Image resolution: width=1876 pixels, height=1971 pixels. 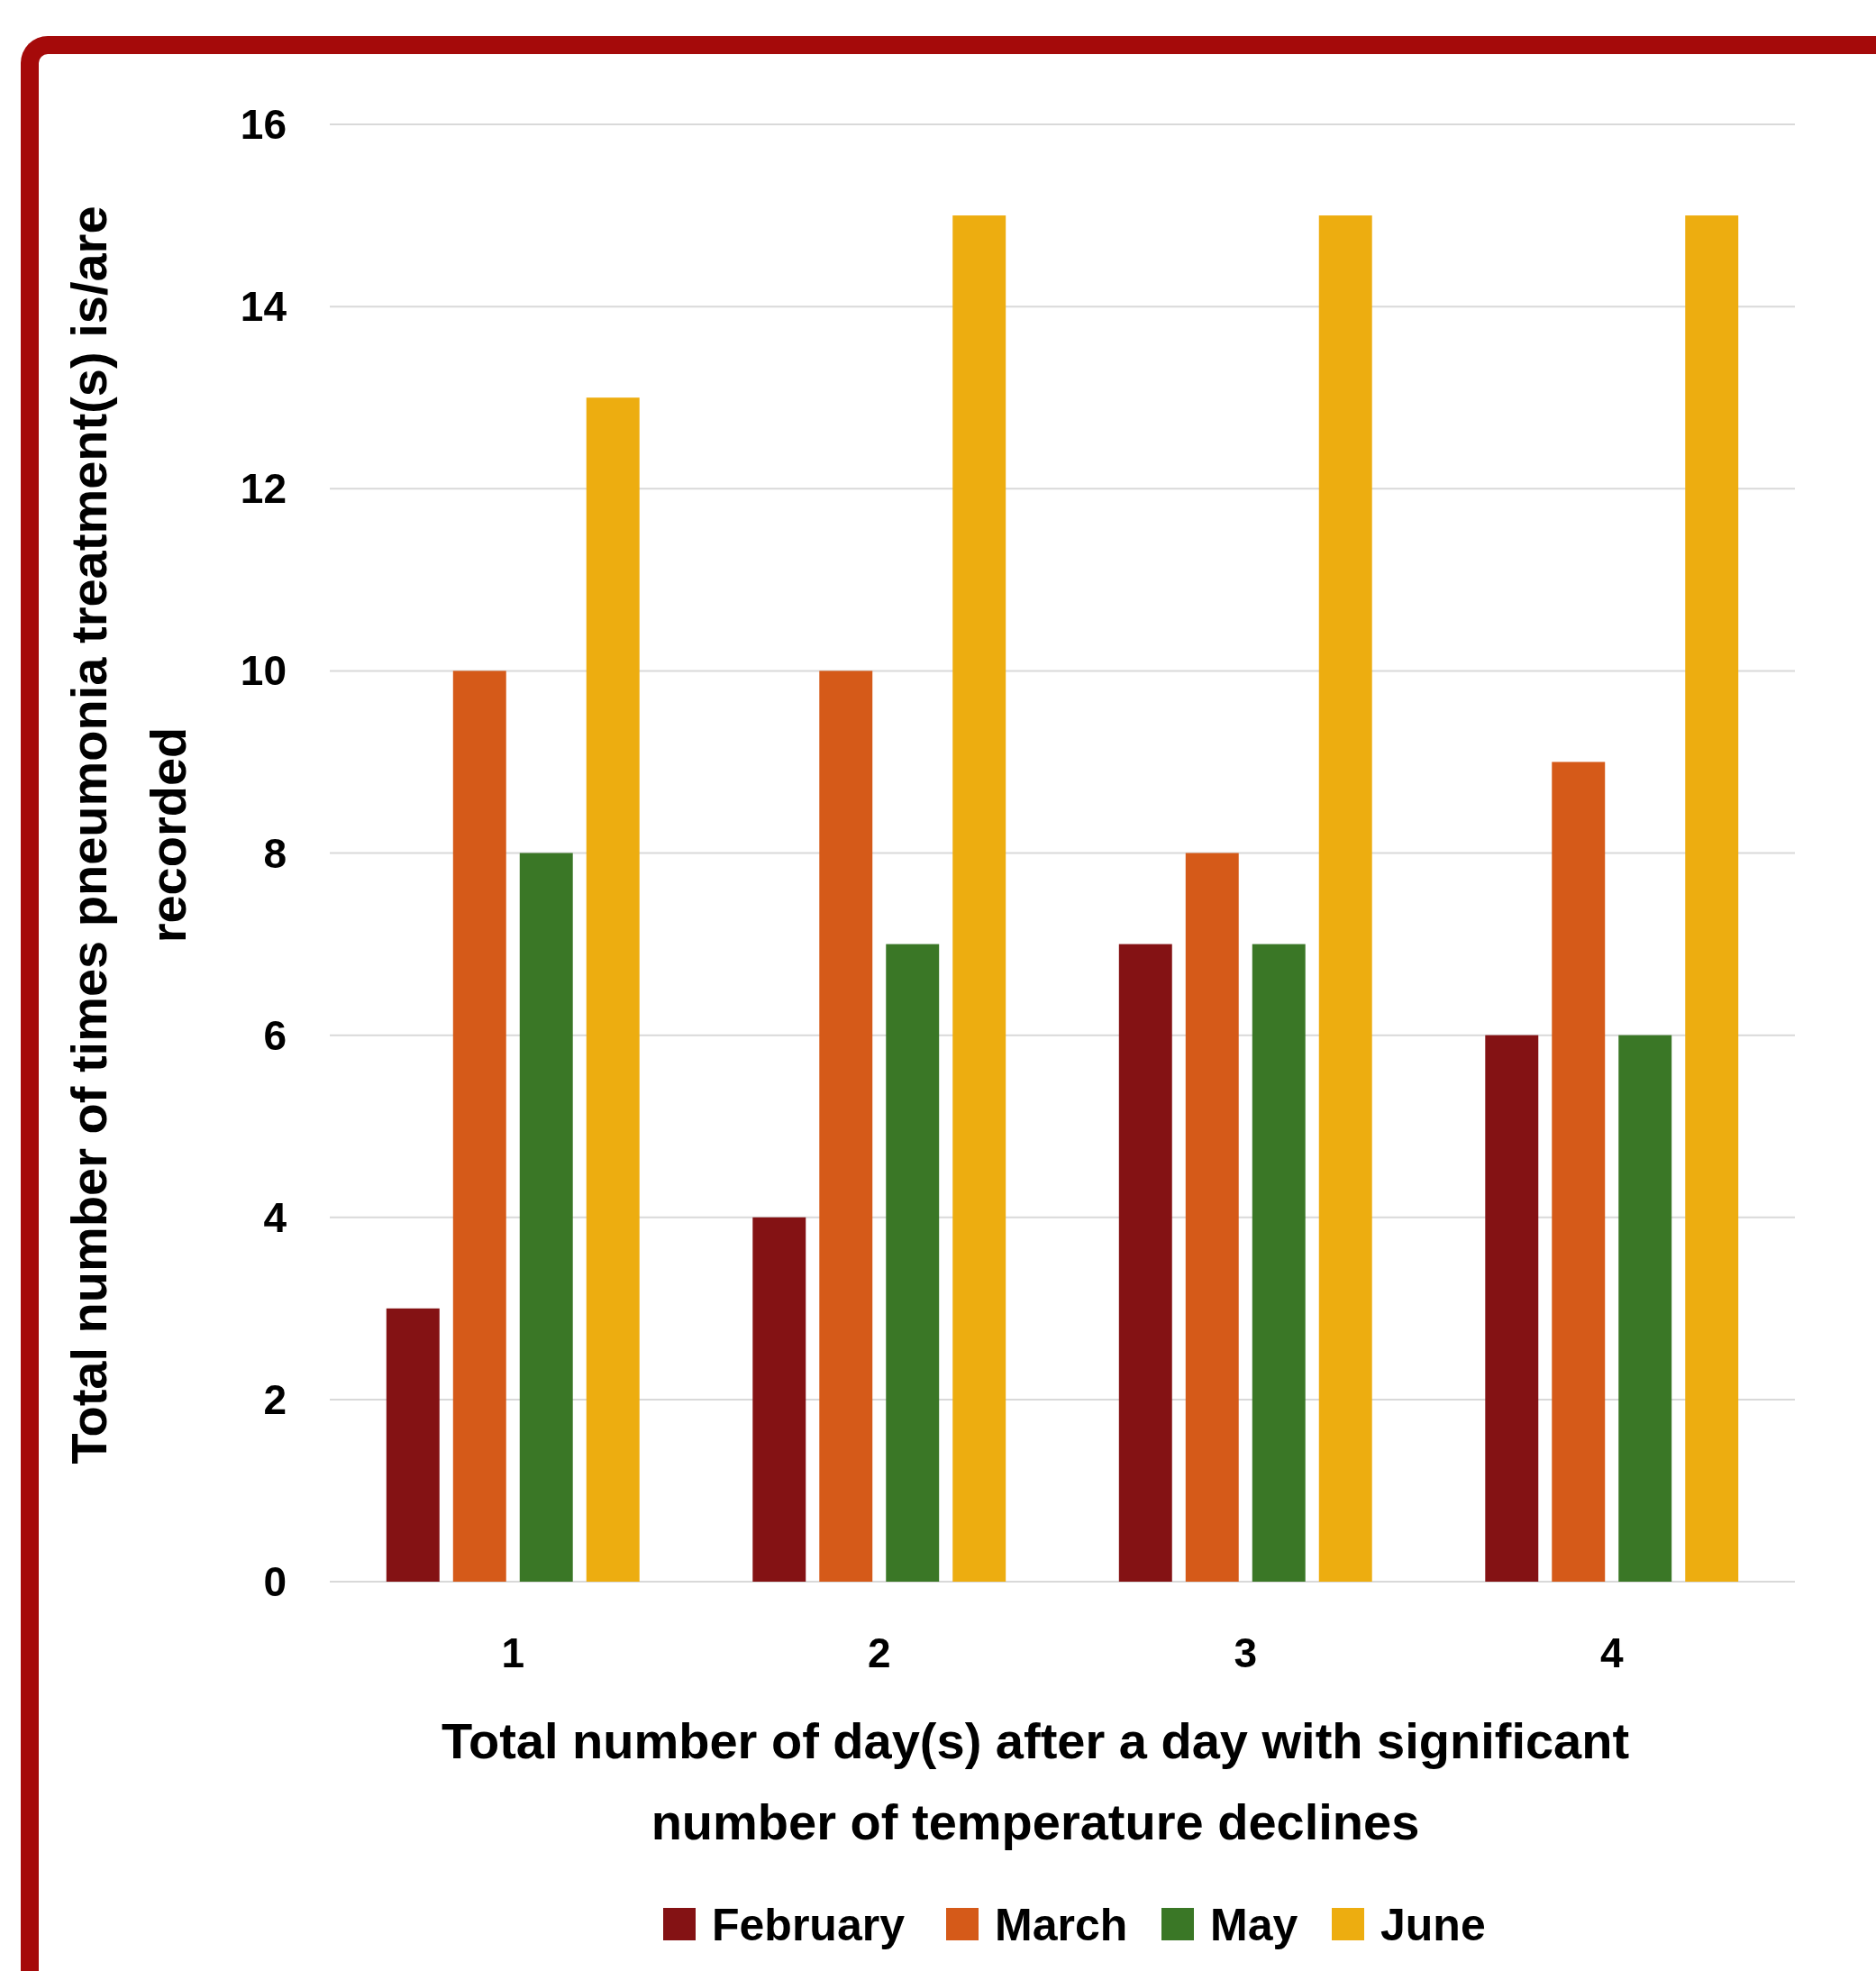 I want to click on y-tick-label: 4, so click(x=275, y=1217).